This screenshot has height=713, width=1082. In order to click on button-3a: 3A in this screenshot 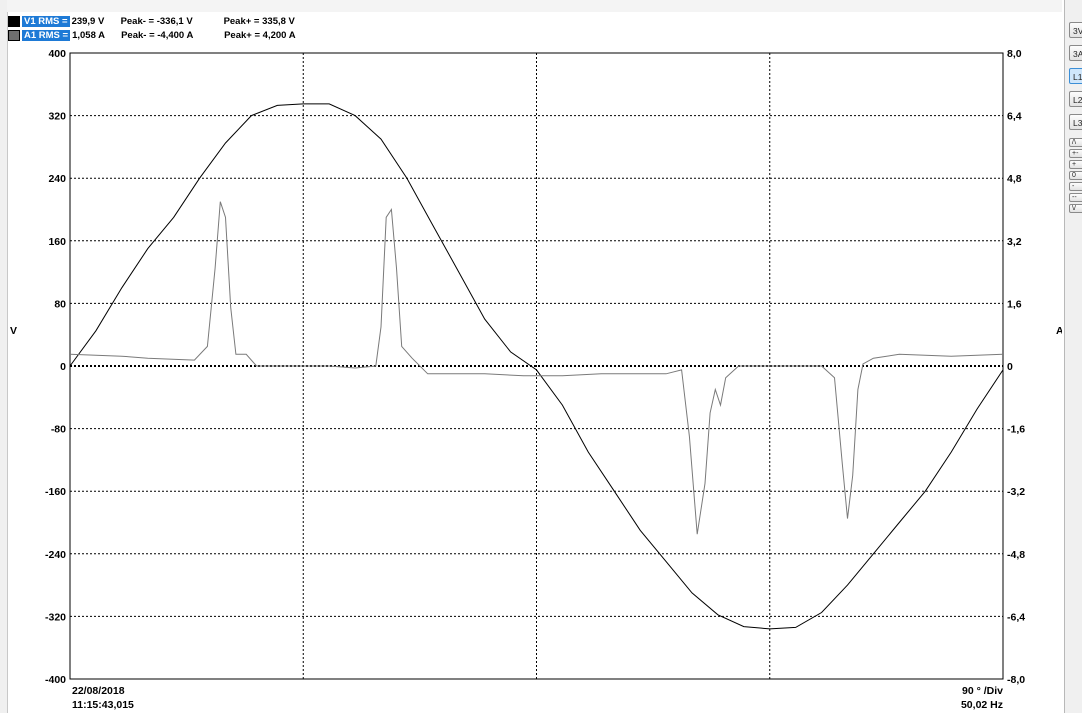, I will do `click(1075, 53)`.